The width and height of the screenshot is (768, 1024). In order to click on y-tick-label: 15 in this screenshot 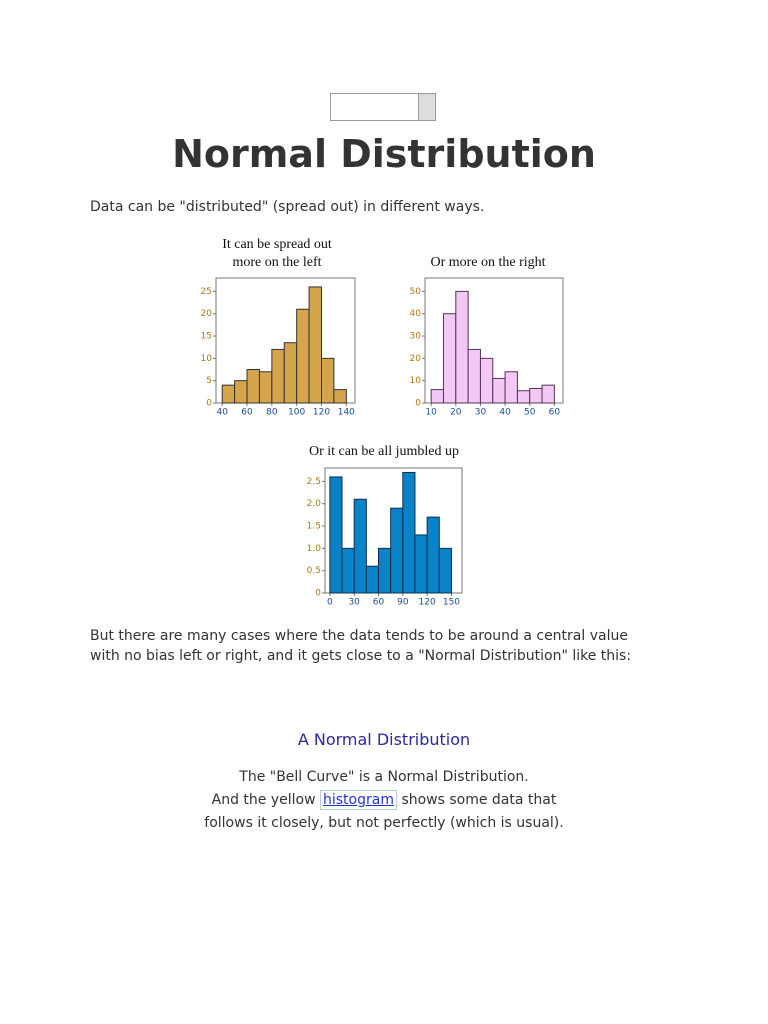, I will do `click(206, 337)`.